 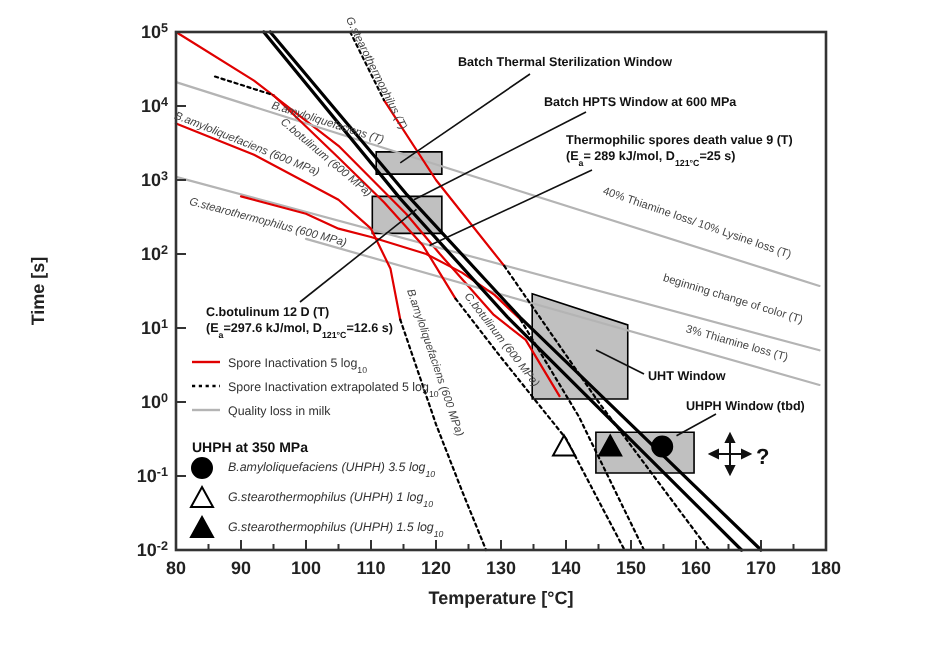 I want to click on x-tick-label: 150, so click(x=631, y=568).